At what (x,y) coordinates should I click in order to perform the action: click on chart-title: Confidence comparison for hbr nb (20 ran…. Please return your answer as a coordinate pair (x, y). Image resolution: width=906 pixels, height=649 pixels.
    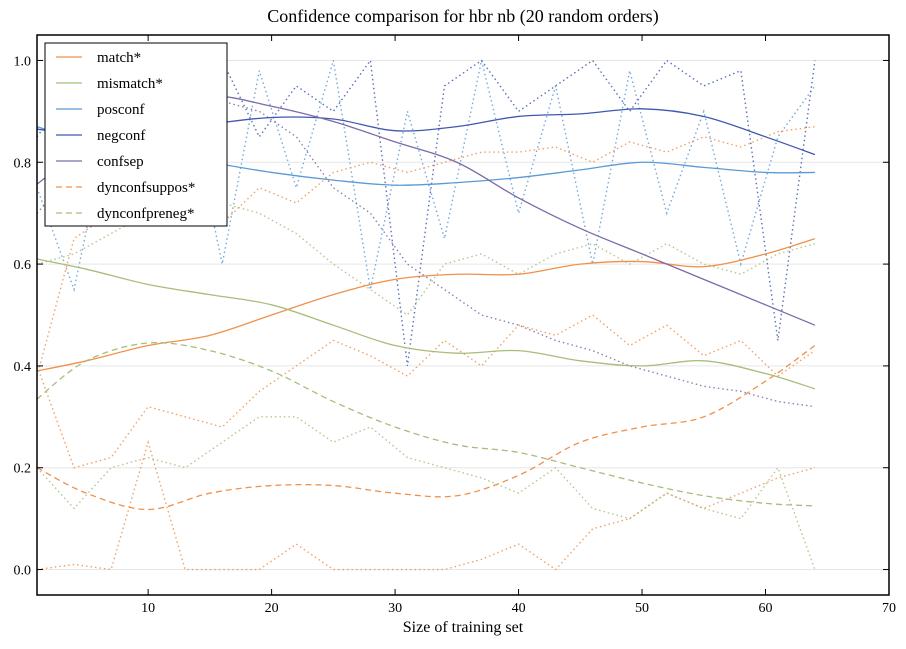
    Looking at the image, I should click on (462, 16).